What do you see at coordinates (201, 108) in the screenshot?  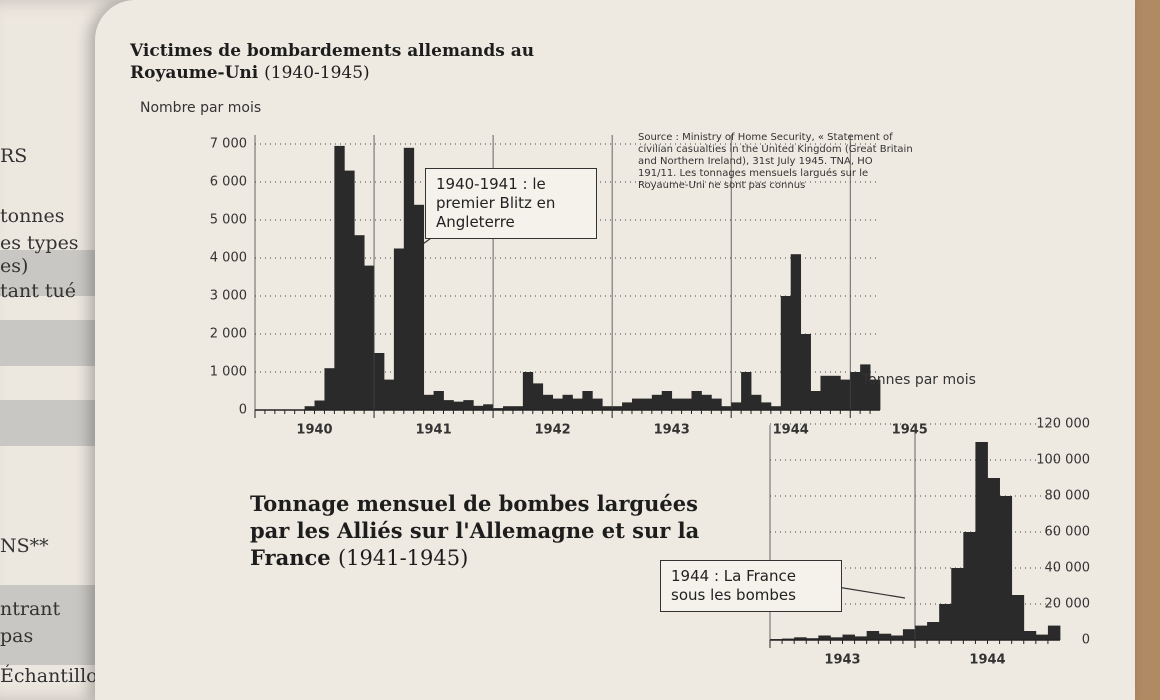 I see `y-axis-label: Nombre par mois` at bounding box center [201, 108].